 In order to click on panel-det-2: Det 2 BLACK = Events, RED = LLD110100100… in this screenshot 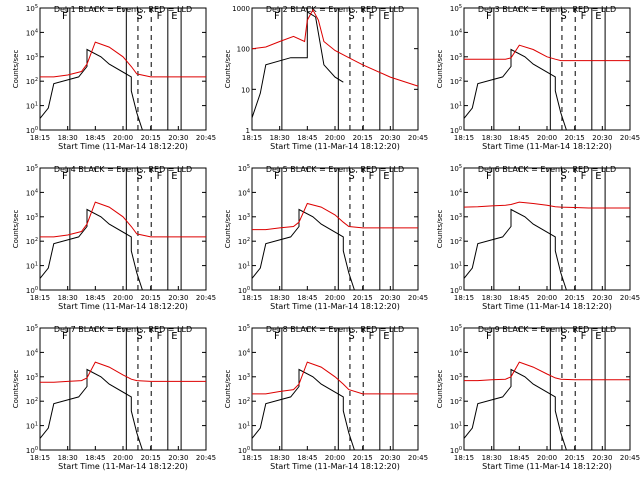, I will do `click(326, 78)`.